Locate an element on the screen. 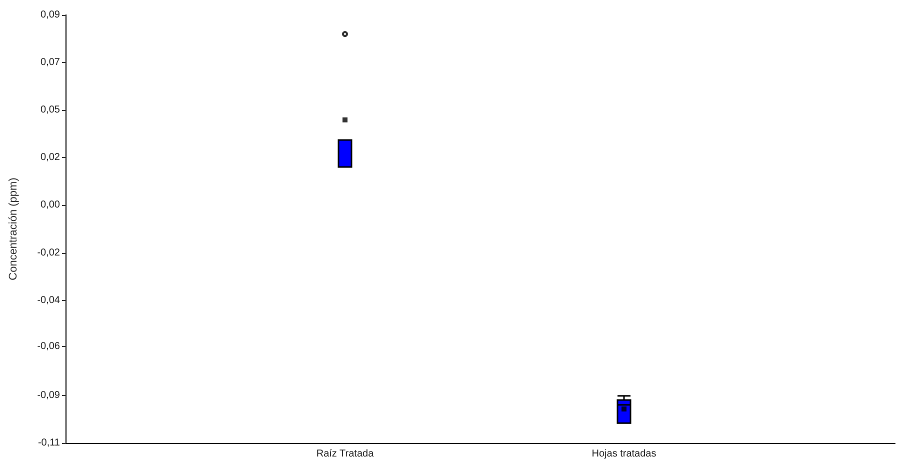 The image size is (902, 460). y-tick-label: 0,05 is located at coordinates (50, 110).